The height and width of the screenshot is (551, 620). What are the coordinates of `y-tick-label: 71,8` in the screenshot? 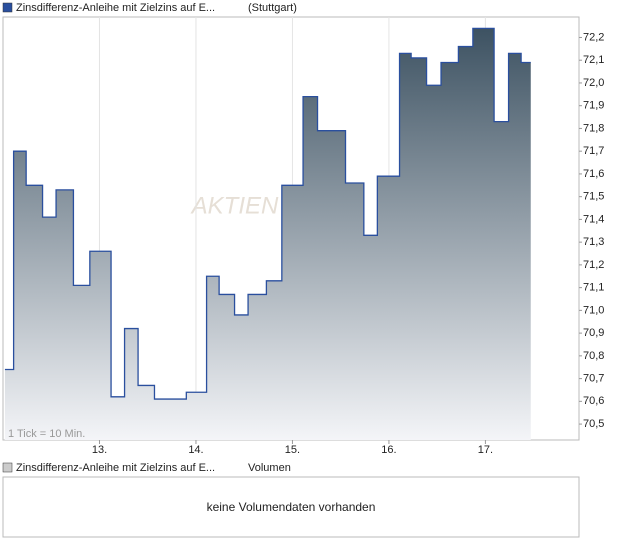 It's located at (593, 128).